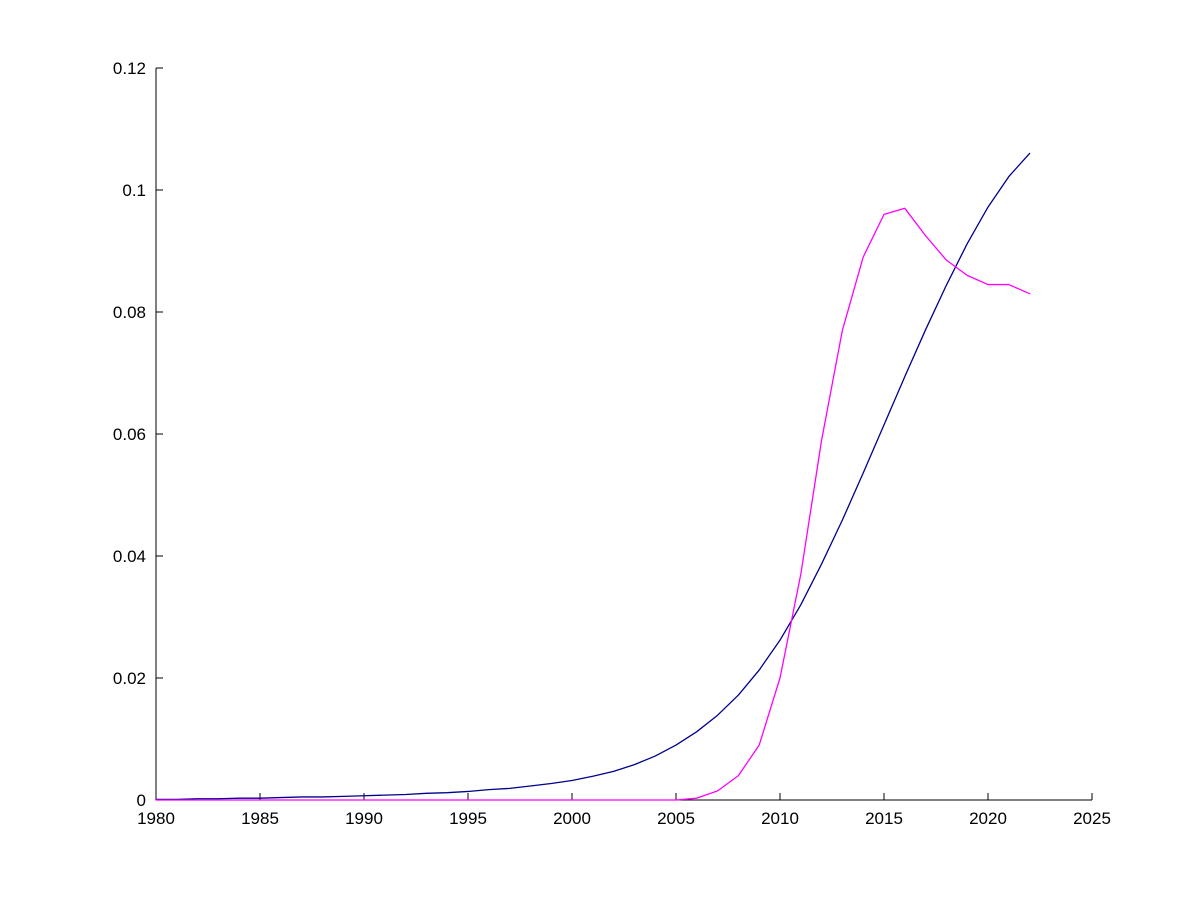 This screenshot has height=900, width=1200. What do you see at coordinates (129, 68) in the screenshot?
I see `y-tick-label: 0.12` at bounding box center [129, 68].